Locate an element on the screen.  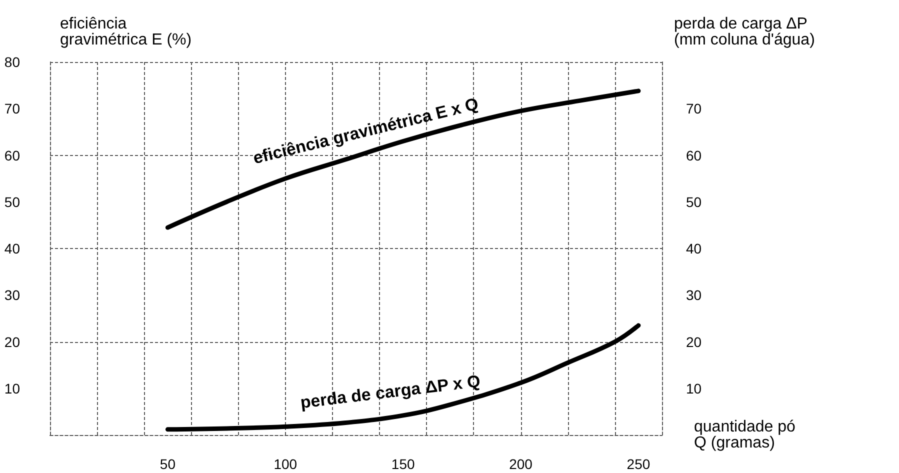
x-tick-label: 150 is located at coordinates (403, 464).